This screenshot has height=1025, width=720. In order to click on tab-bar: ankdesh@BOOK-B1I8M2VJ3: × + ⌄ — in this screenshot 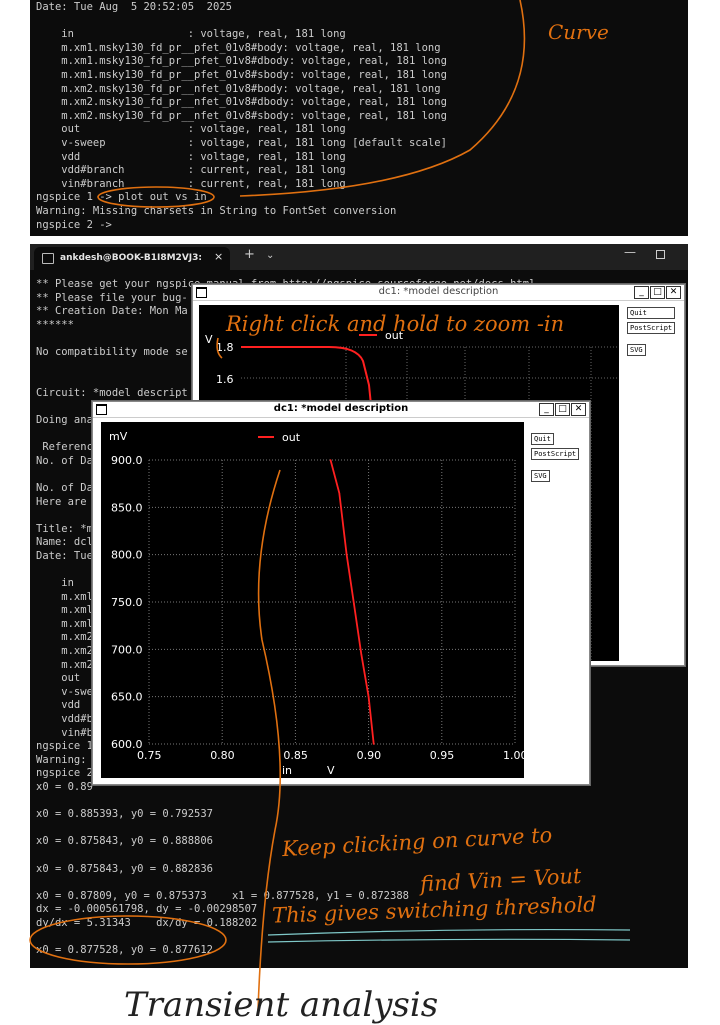, I will do `click(359, 257)`.